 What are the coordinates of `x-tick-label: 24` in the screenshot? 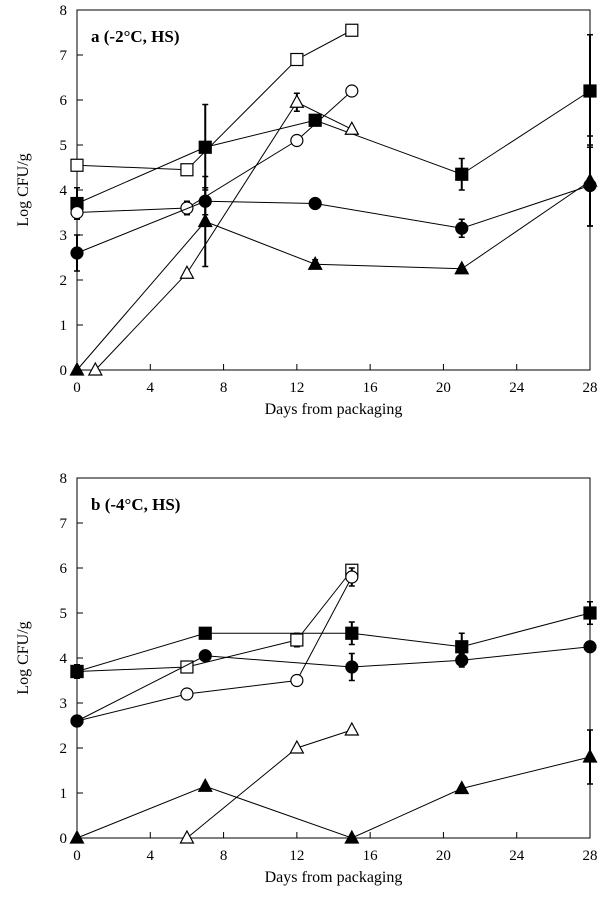 It's located at (517, 388).